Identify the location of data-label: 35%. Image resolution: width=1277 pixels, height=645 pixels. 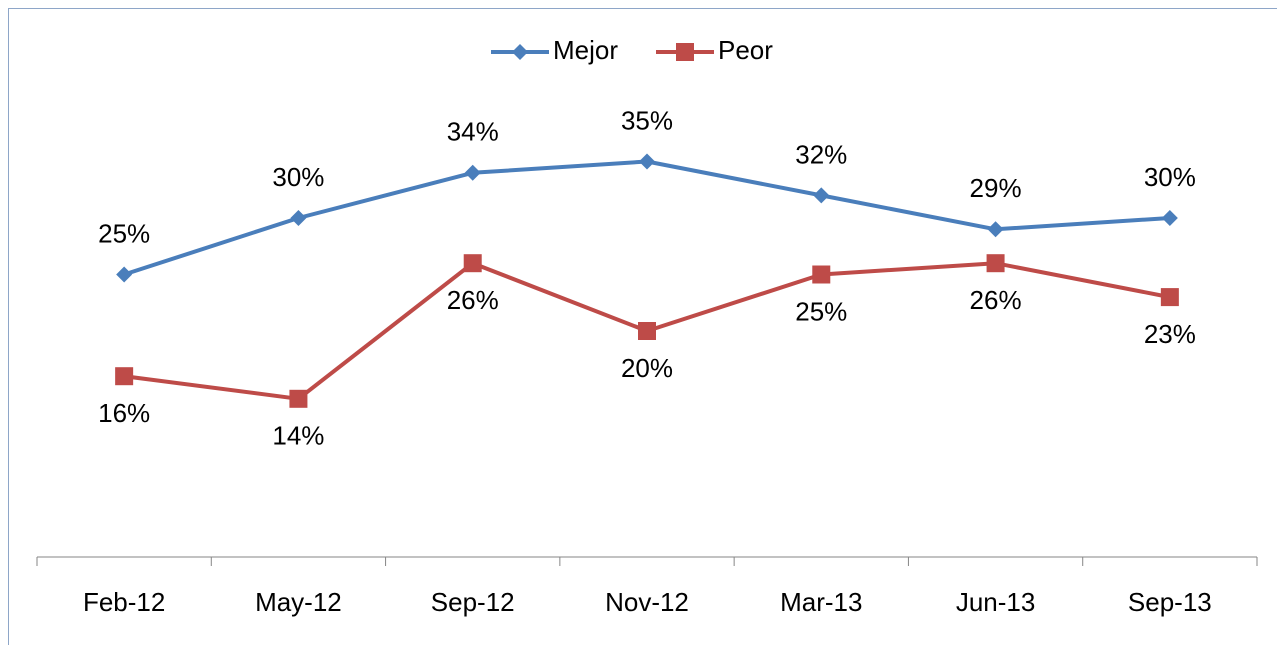
(647, 120).